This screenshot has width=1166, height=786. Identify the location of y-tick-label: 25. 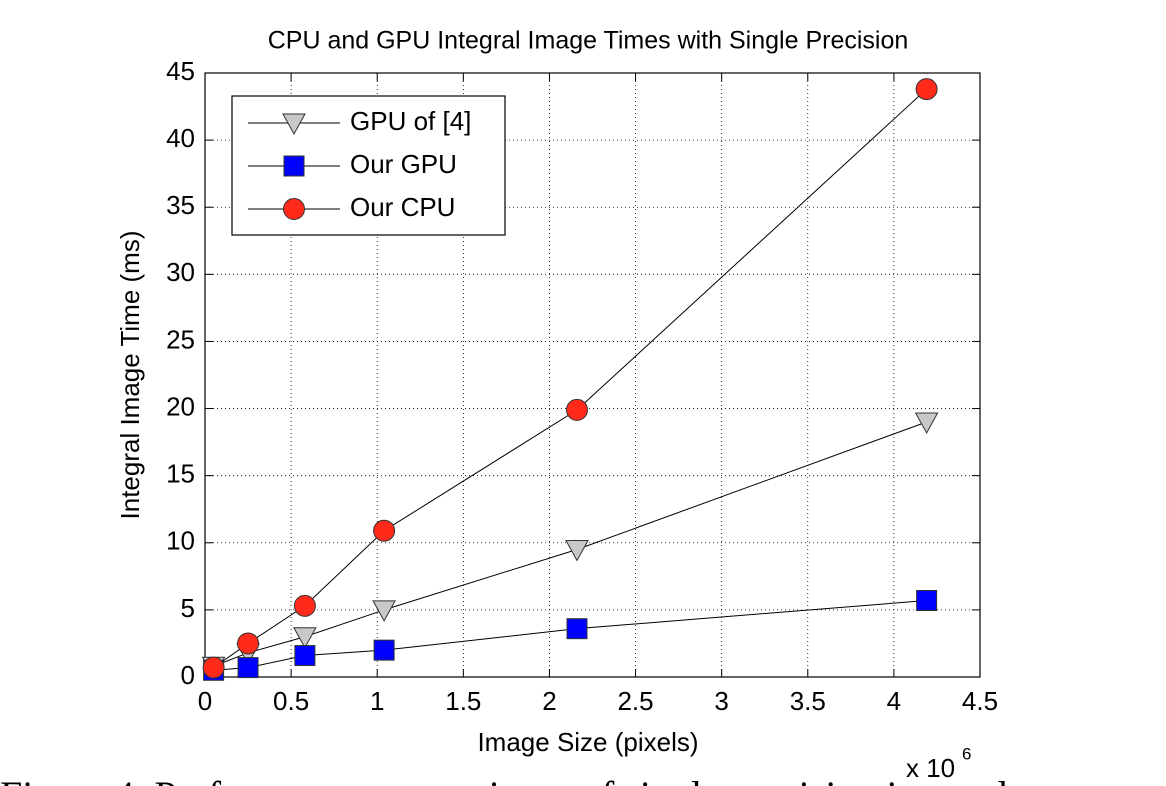
(180, 339).